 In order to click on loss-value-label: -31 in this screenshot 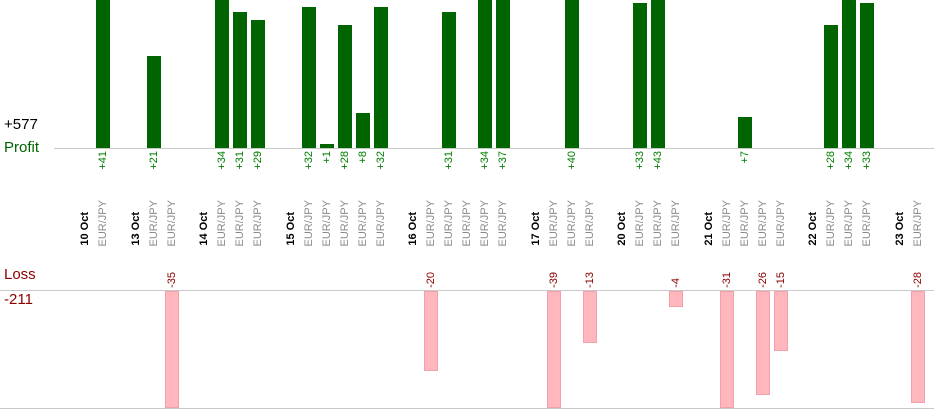, I will do `click(726, 280)`.